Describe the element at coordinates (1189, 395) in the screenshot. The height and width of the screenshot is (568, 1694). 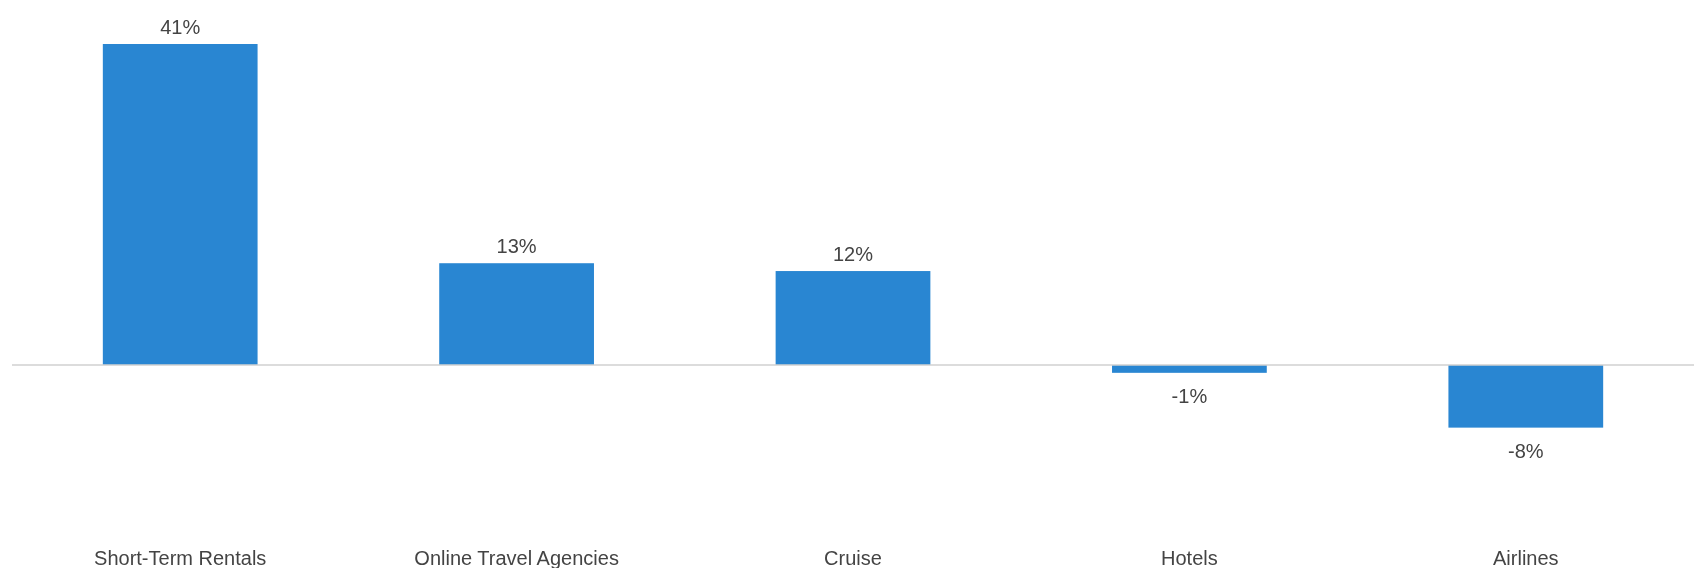
I see `data-label: -1%` at that location.